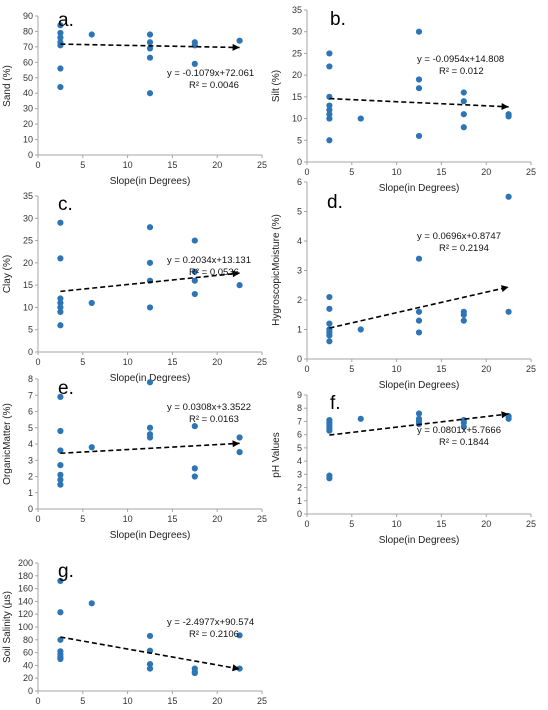 Image resolution: width=548 pixels, height=710 pixels. What do you see at coordinates (28, 640) in the screenshot?
I see `y-tick-label: 80` at bounding box center [28, 640].